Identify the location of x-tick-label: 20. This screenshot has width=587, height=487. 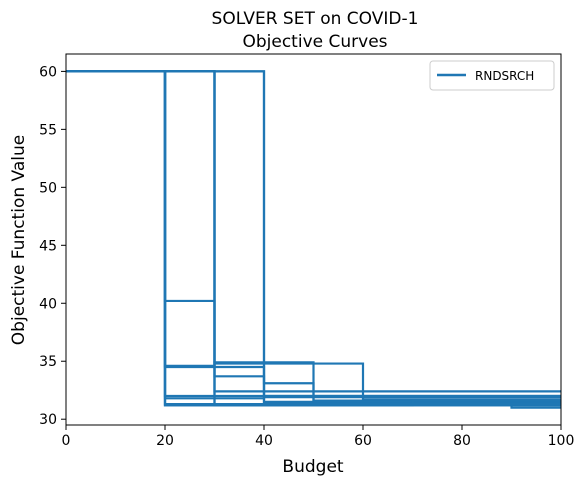
(165, 441).